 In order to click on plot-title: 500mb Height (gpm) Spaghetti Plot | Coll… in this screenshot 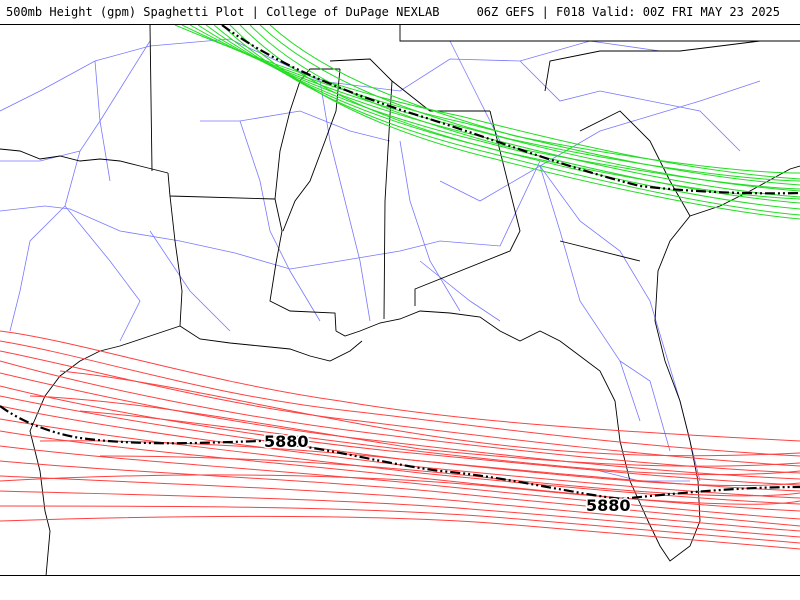, I will do `click(223, 12)`.